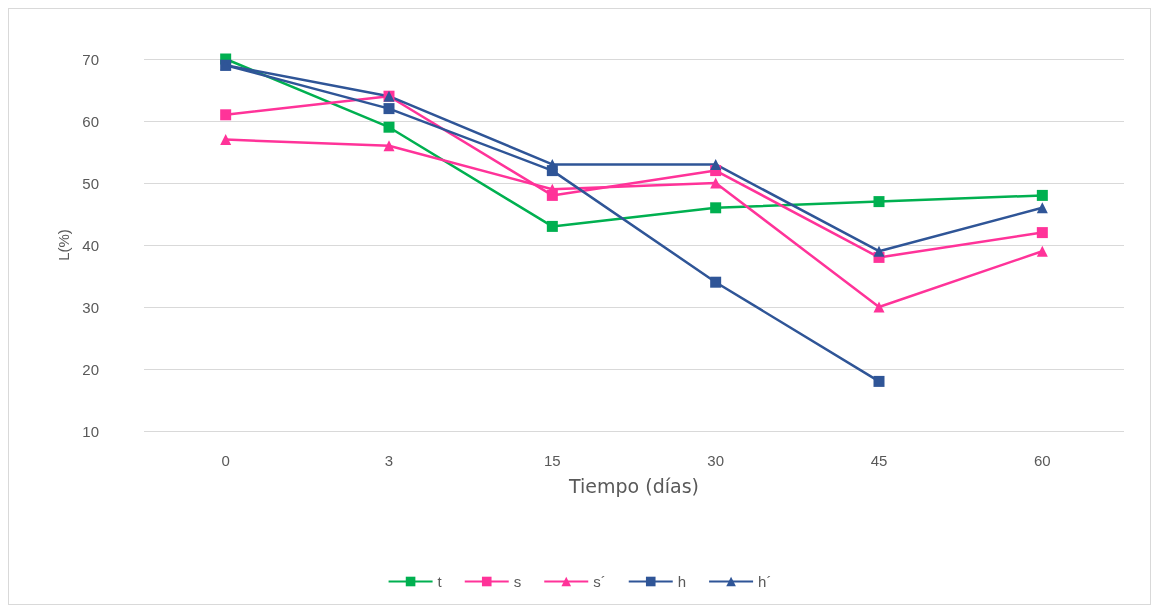 The height and width of the screenshot is (611, 1157). I want to click on y-tick-label: 30, so click(90, 307).